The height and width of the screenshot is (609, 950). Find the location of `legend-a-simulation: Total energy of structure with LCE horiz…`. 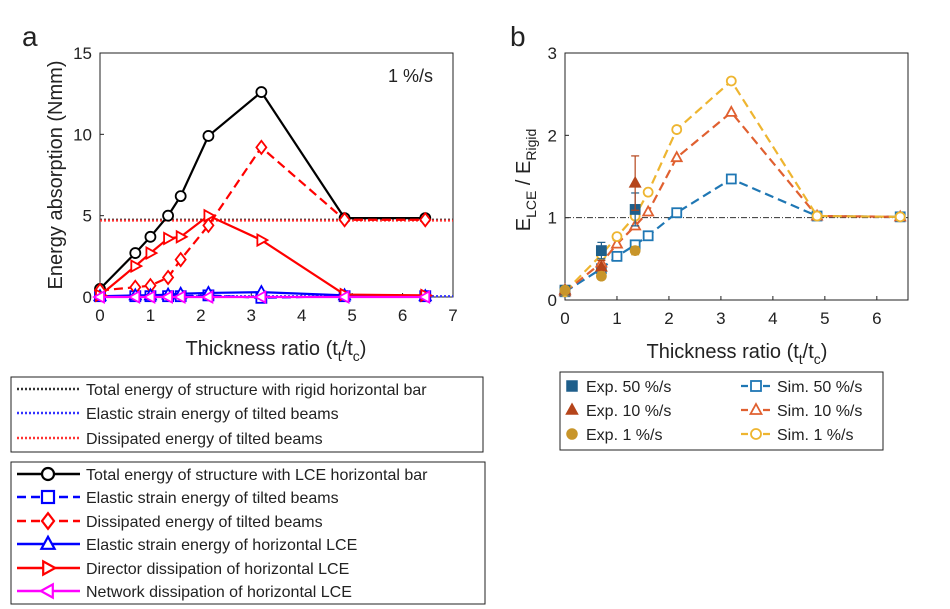

legend-a-simulation: Total energy of structure with LCE horiz… is located at coordinates (248, 533).